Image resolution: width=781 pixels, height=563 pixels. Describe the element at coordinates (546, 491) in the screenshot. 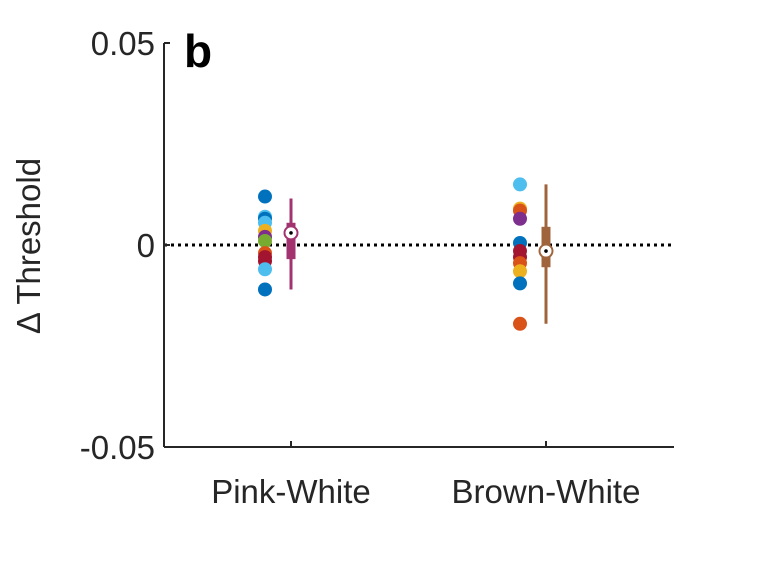

I see `x-tick-label: Brown-White` at that location.